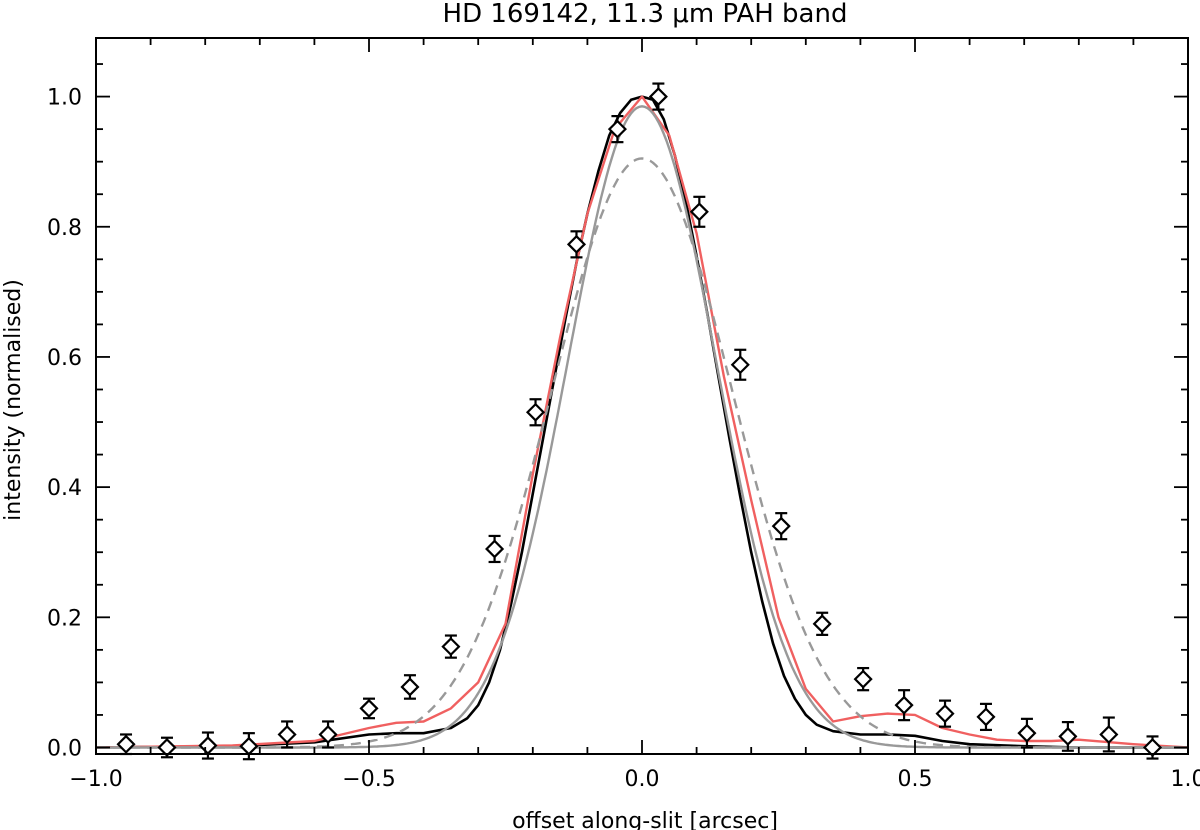  I want to click on y-tick-label: 0.2, so click(64, 618).